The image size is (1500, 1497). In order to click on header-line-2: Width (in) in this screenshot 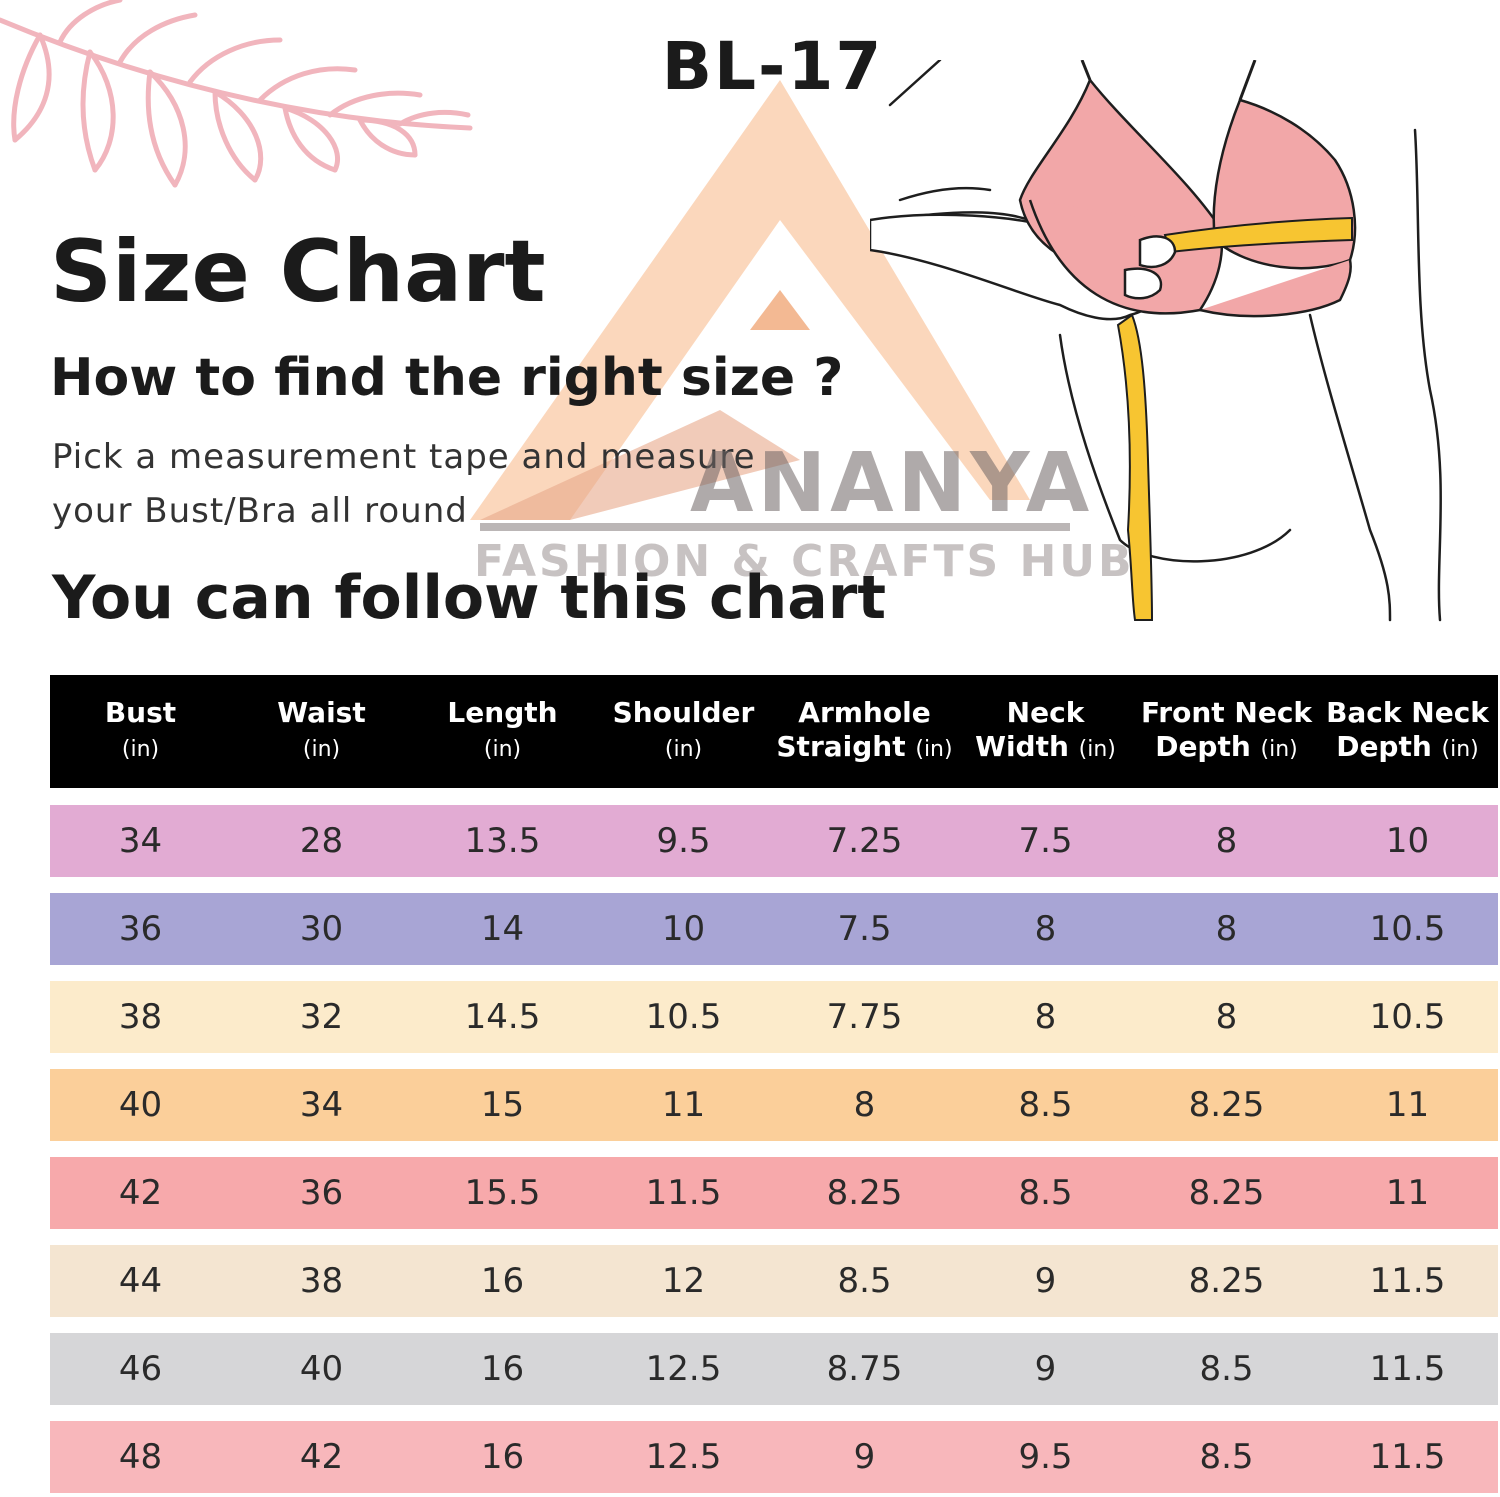, I will do `click(1045, 748)`.